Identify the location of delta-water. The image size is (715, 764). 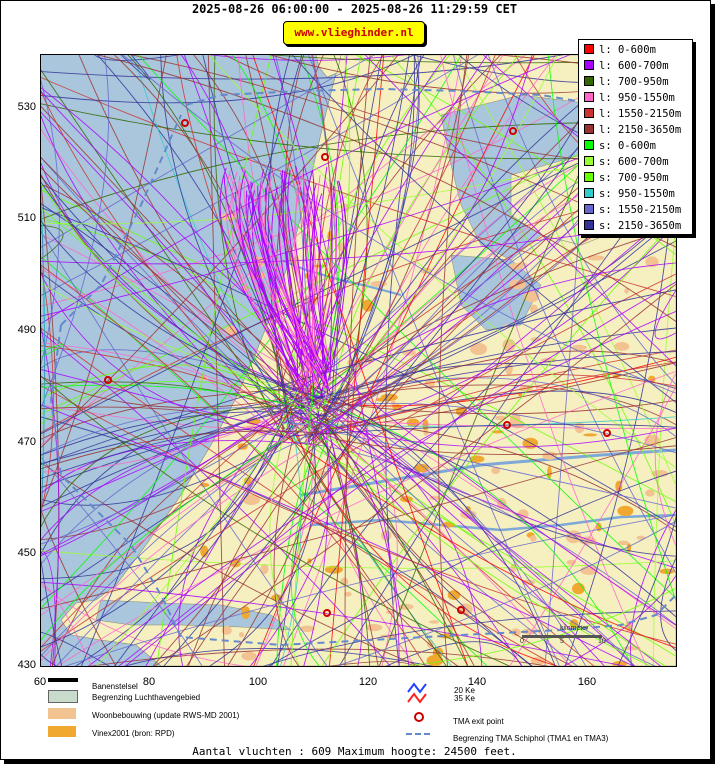
(193, 615).